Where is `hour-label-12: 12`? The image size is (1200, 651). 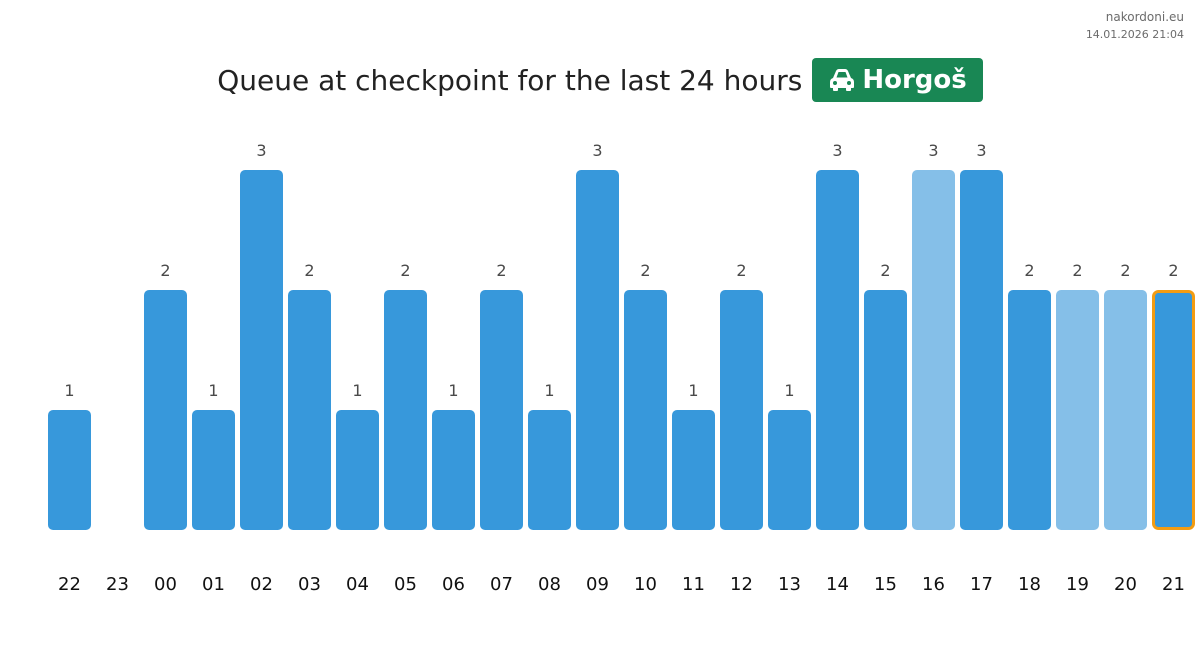 hour-label-12: 12 is located at coordinates (741, 584).